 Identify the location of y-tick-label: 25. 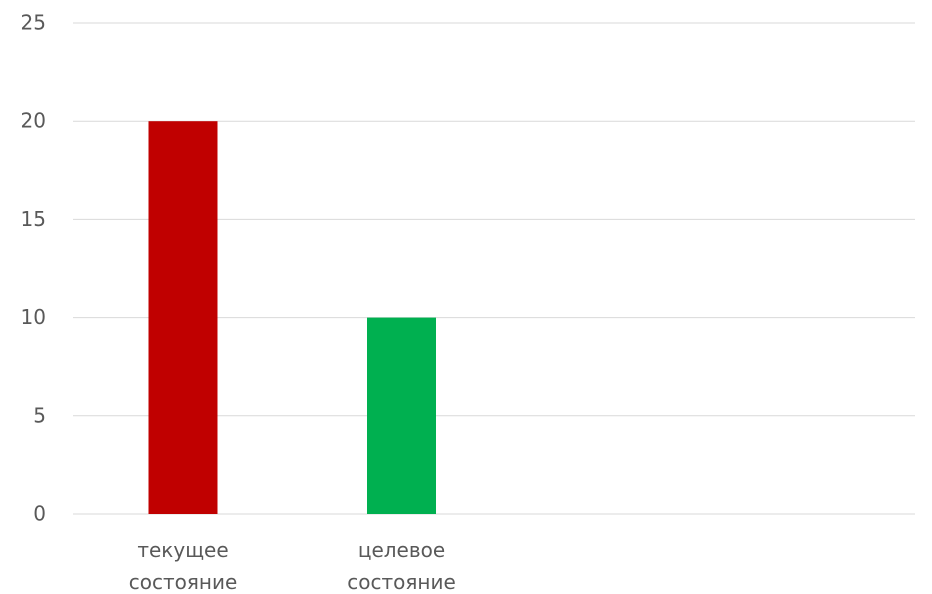
(33, 23).